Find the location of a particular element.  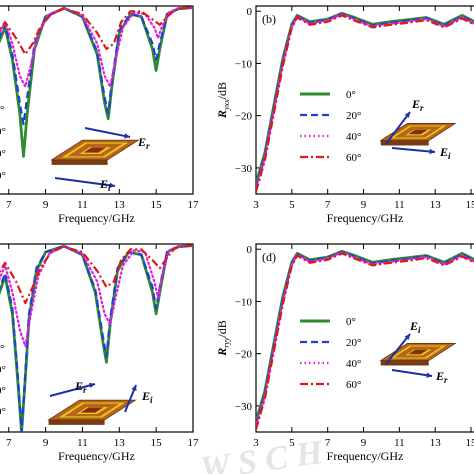

field-label-ei-a-subscript: i is located at coordinates (109, 188).